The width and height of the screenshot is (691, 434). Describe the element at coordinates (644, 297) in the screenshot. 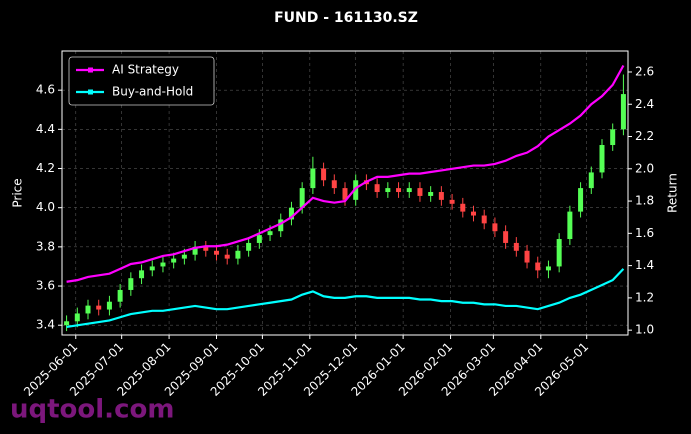

I see `y2-tick-label: 1.2` at that location.